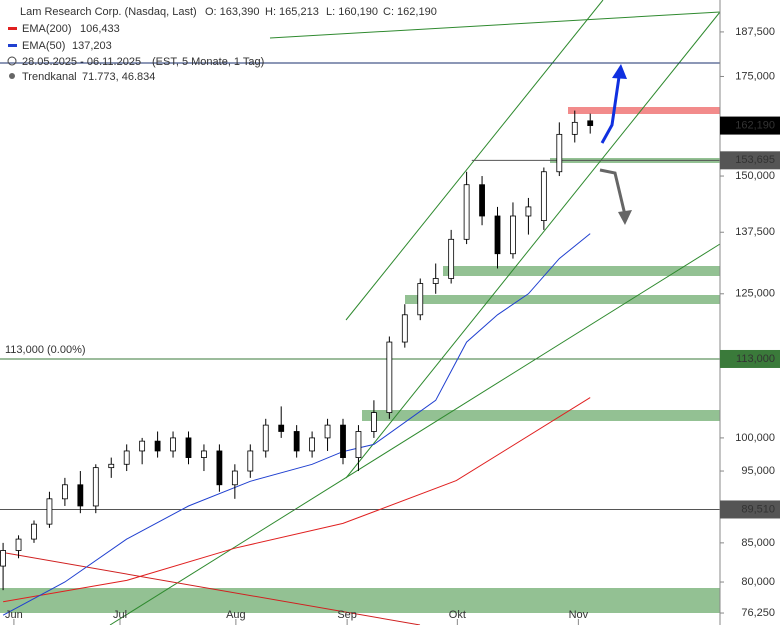 Image resolution: width=780 pixels, height=625 pixels. I want to click on level-label: 153,695, so click(755, 160).